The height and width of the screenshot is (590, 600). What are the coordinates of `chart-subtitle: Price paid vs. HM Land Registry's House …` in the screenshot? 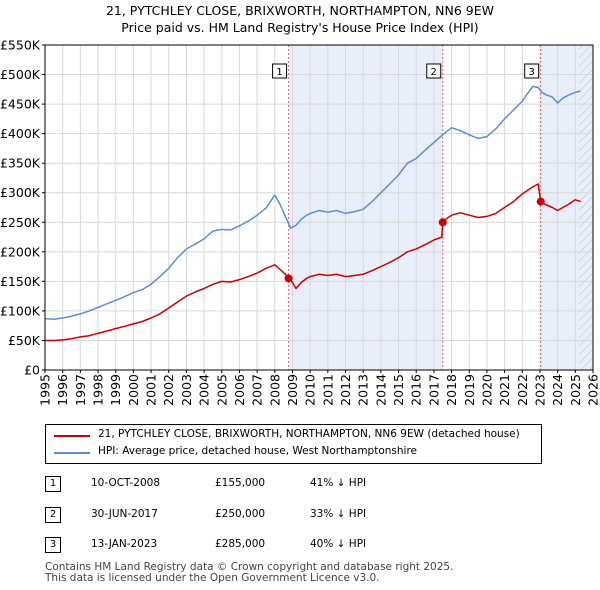 It's located at (300, 27).